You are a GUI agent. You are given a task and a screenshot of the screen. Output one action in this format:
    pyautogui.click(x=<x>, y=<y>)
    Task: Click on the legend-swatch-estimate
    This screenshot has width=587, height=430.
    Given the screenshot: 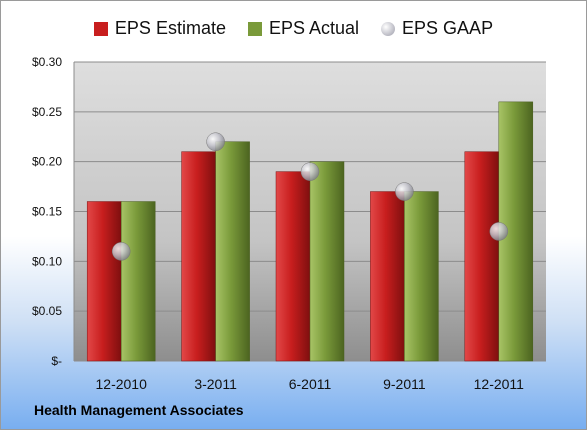 What is the action you would take?
    pyautogui.click(x=100, y=28)
    